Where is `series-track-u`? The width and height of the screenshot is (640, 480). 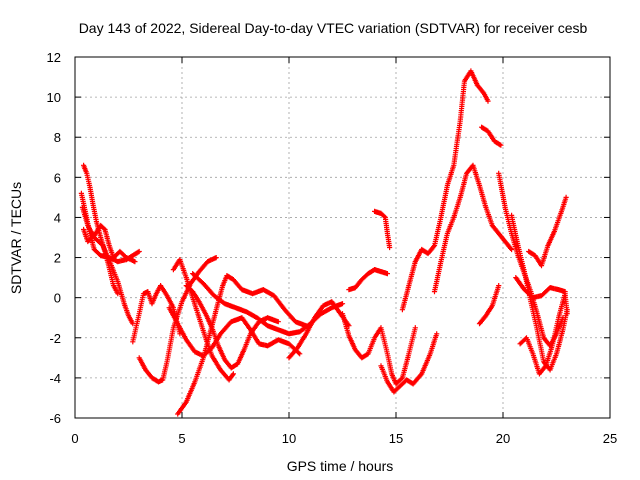
series-track-u is located at coordinates (531, 259).